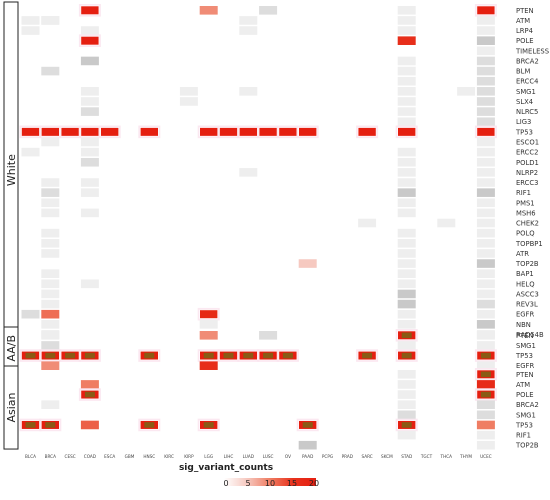 This screenshot has height=500, width=550. I want to click on gene-label: MSH6, so click(526, 213).